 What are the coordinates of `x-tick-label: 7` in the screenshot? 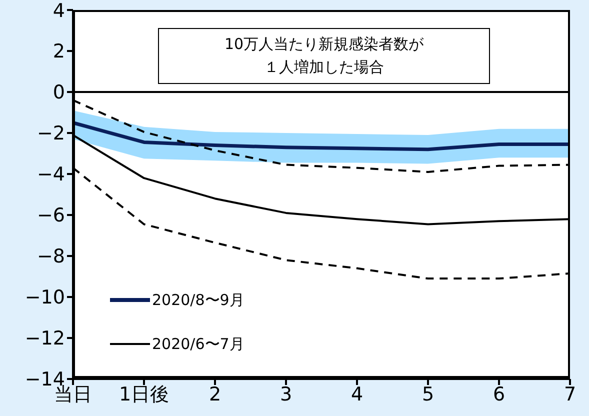 It's located at (570, 394).